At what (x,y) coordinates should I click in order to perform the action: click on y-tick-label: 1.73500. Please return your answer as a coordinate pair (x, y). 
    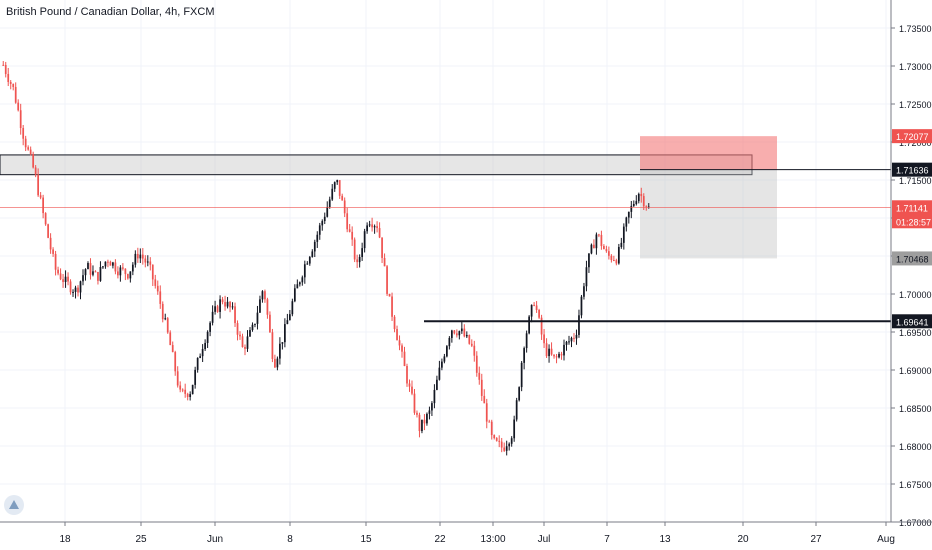
    Looking at the image, I should click on (915, 29).